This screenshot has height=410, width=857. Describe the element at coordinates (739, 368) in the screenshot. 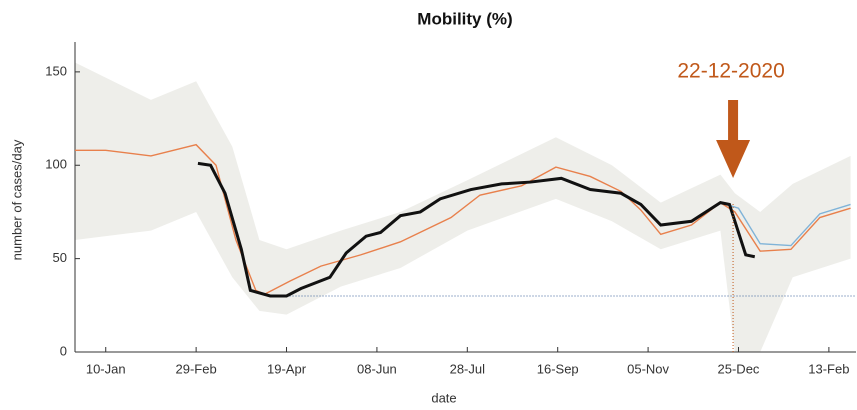

I see `x-tick-label: 25-Dec` at that location.